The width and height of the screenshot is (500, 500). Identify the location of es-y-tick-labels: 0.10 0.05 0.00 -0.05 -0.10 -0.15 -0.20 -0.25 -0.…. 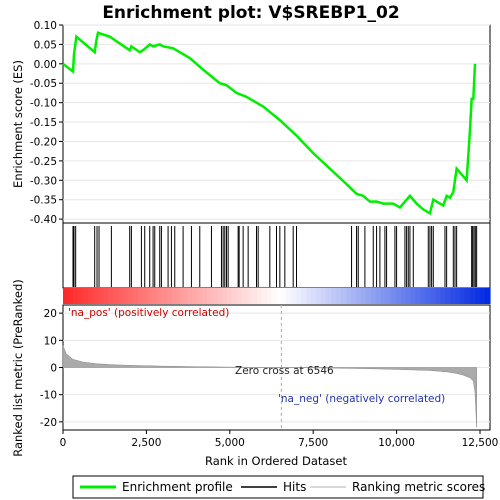
(46, 123).